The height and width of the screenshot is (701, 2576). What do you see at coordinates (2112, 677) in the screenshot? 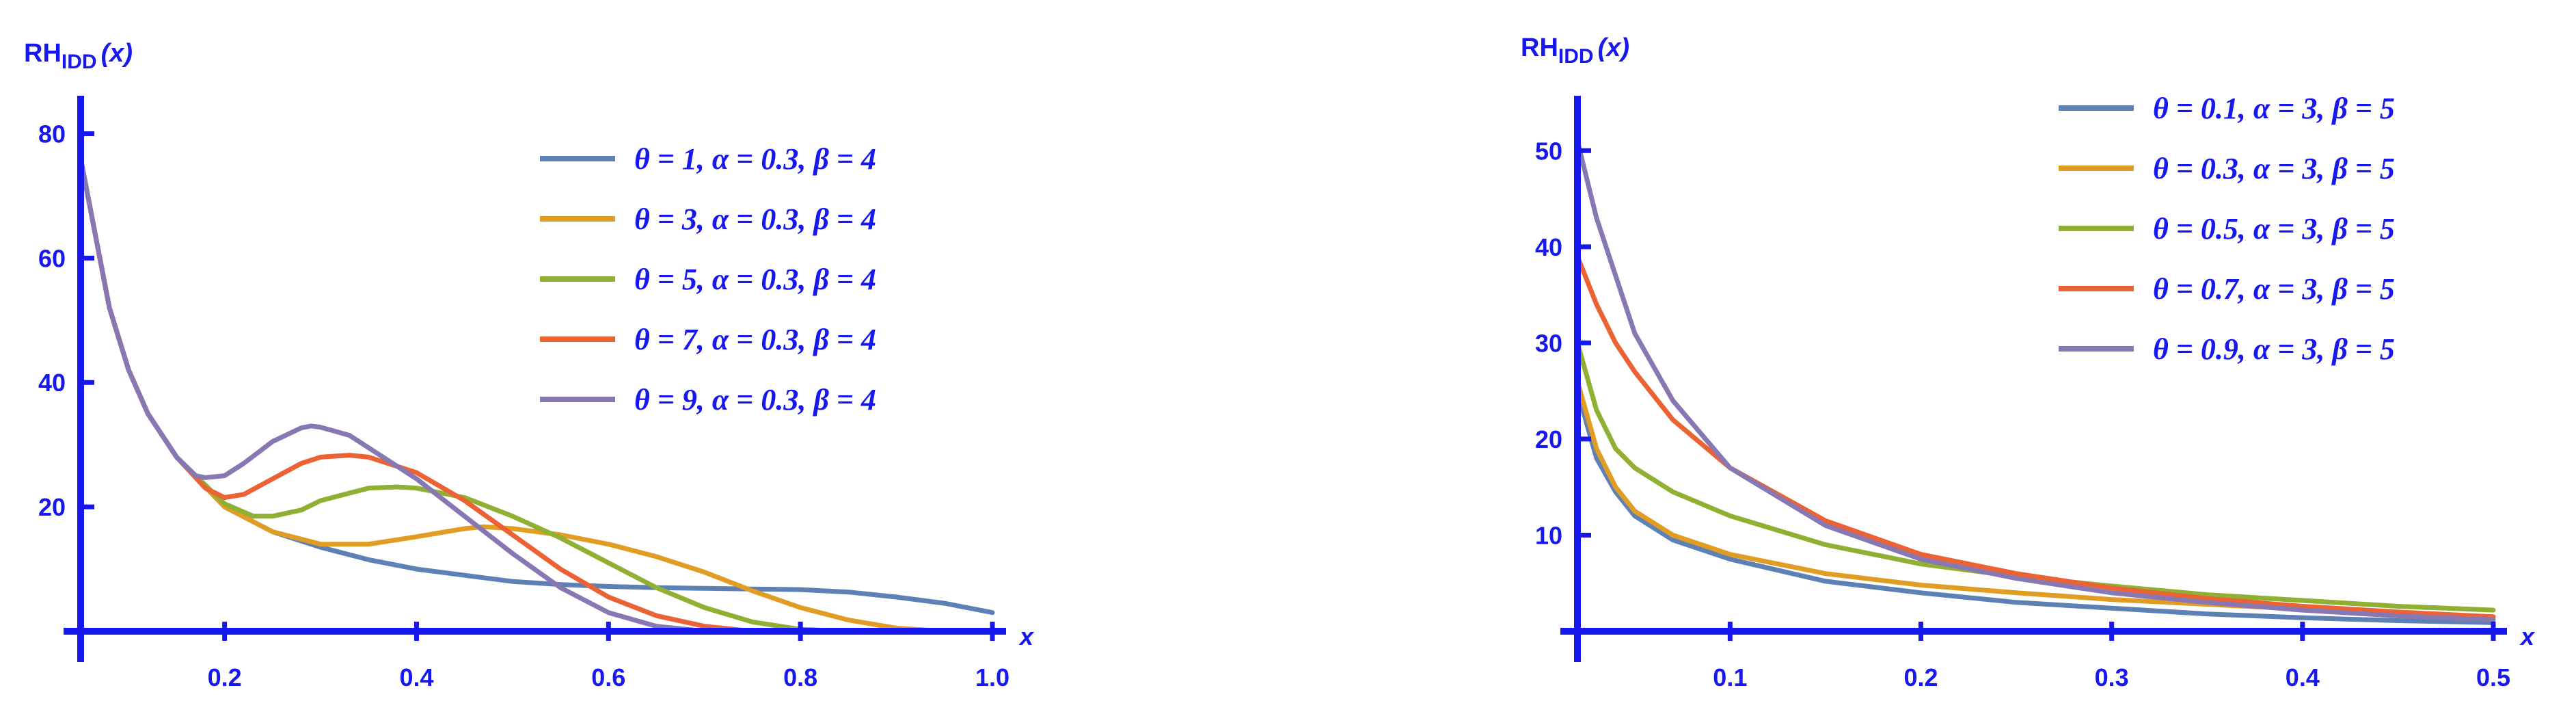
I see `x-tick-label: 0.3` at bounding box center [2112, 677].